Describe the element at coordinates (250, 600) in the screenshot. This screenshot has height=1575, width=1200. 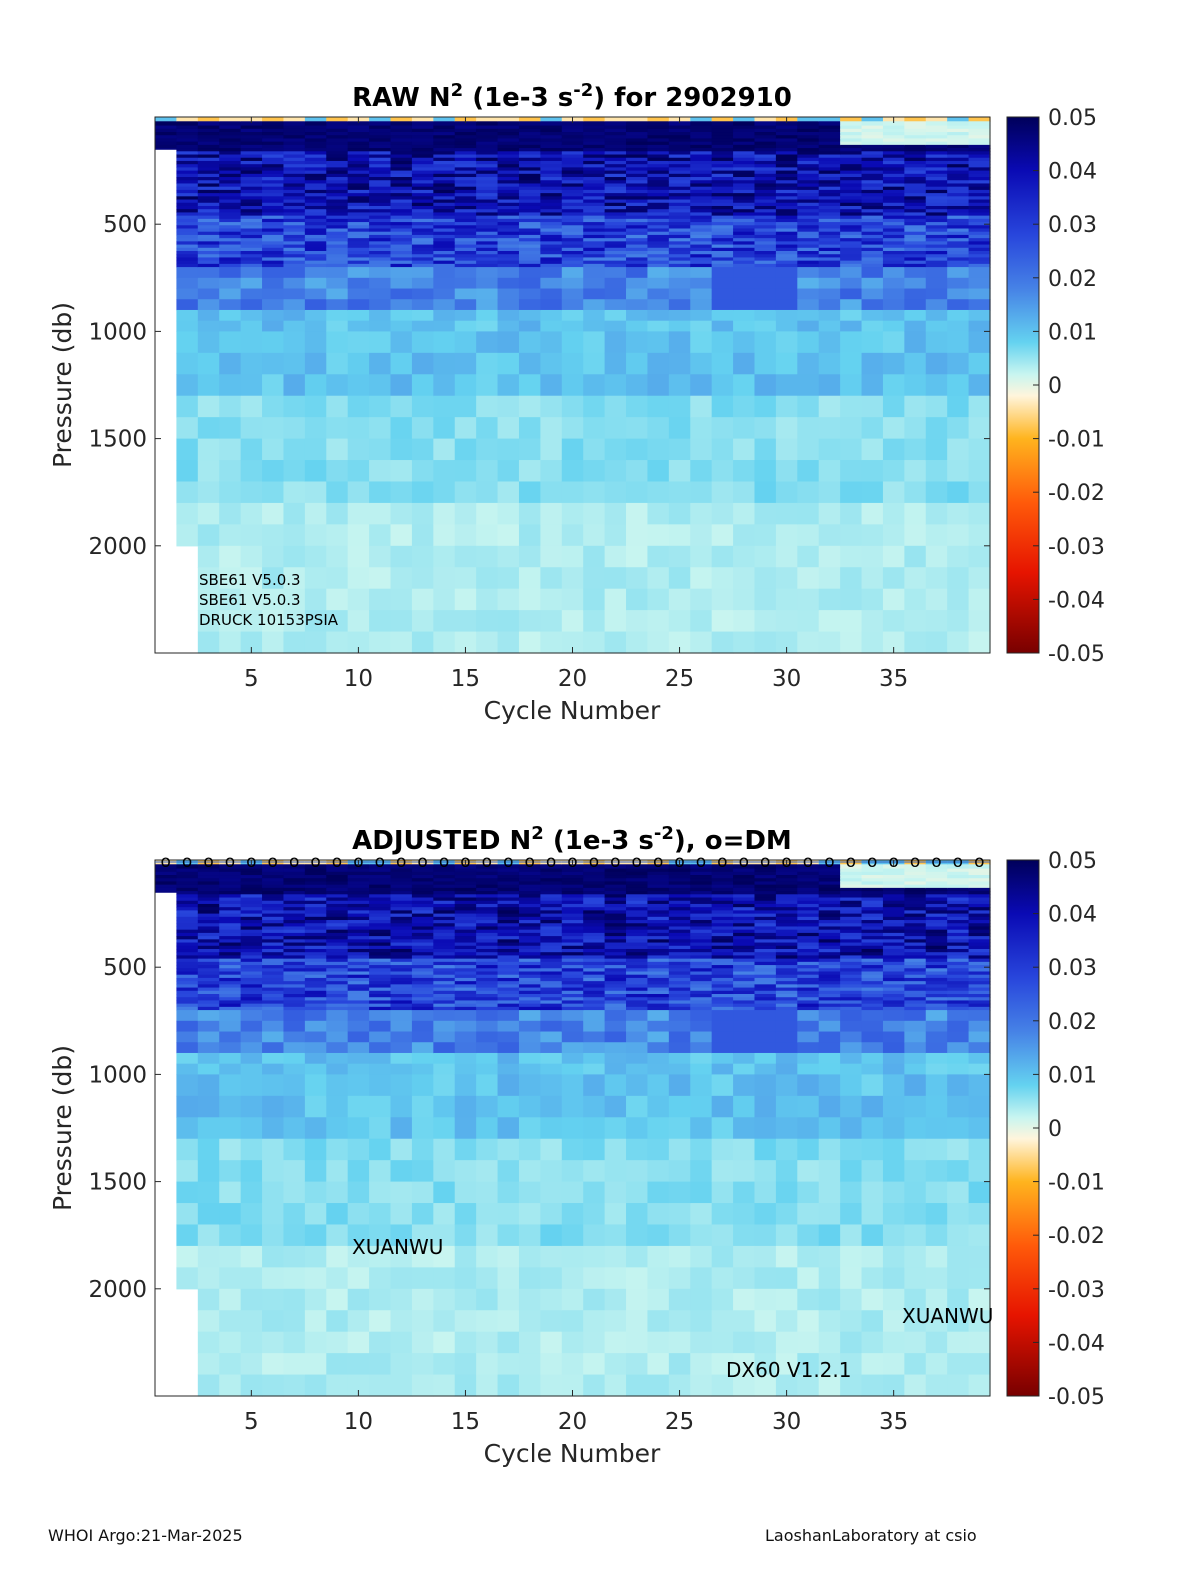
I see `raw-annotation-2: SBE61 V5.0.3` at that location.